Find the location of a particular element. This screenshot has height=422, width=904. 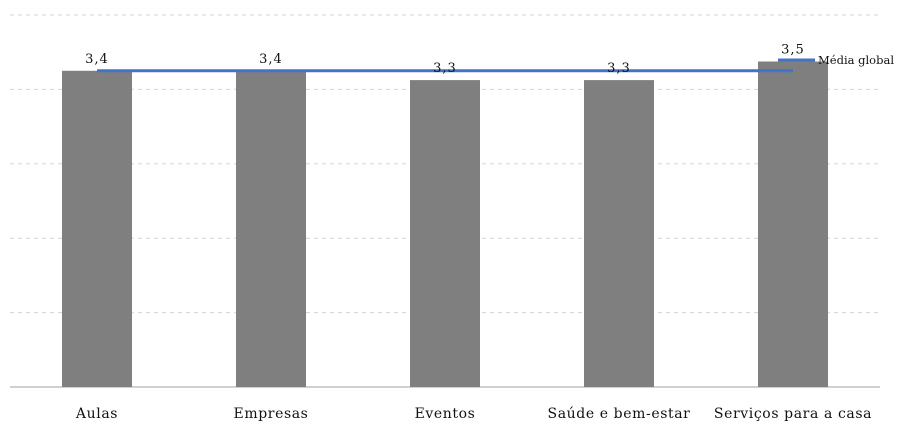

category-label: Eventos is located at coordinates (445, 414).